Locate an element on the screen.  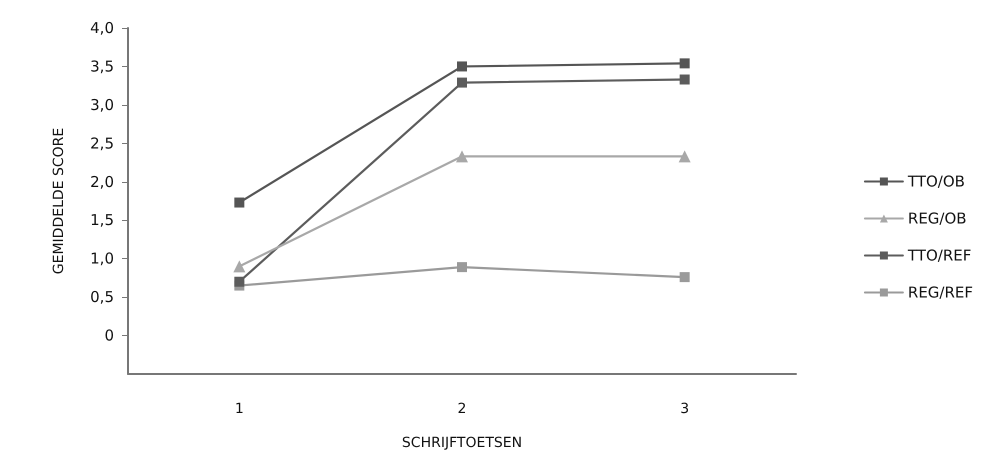
y-tick-label: 3,5 is located at coordinates (102, 66).